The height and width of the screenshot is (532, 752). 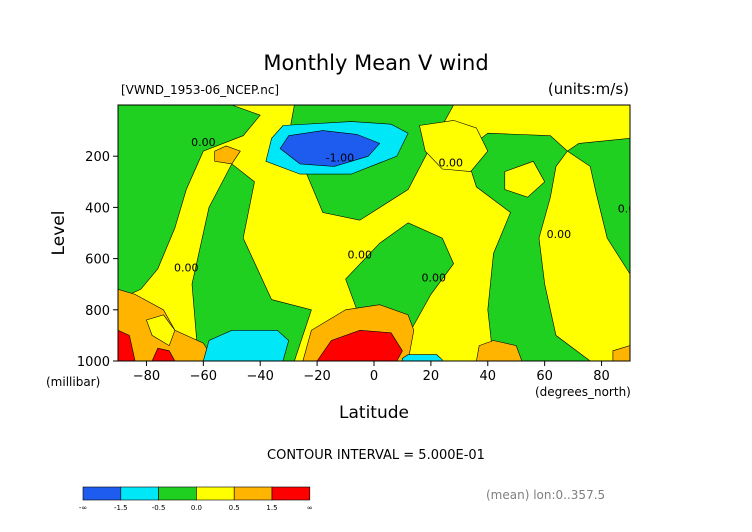 What do you see at coordinates (97, 311) in the screenshot?
I see `y-tick-label: 800` at bounding box center [97, 311].